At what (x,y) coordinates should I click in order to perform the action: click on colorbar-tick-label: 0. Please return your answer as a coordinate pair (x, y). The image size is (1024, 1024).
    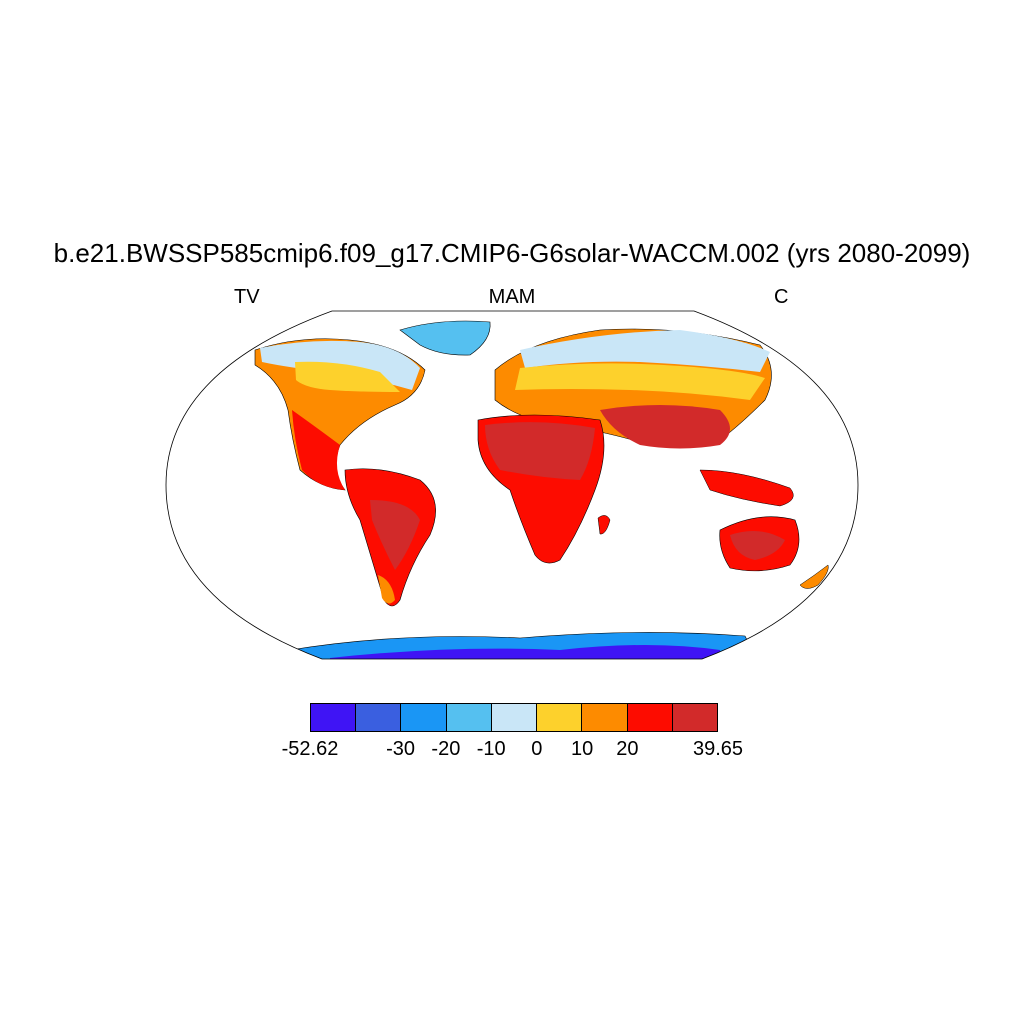
    Looking at the image, I should click on (537, 749).